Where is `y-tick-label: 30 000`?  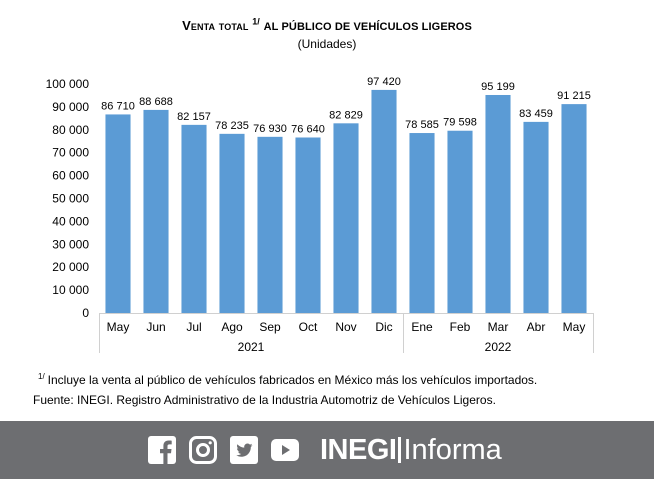 y-tick-label: 30 000 is located at coordinates (70, 244).